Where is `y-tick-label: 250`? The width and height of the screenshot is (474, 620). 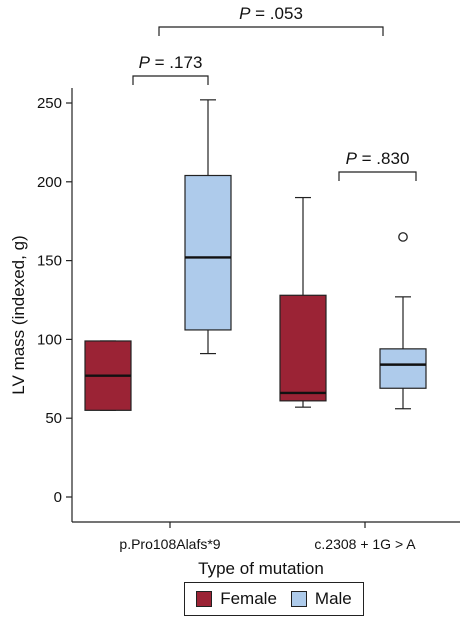
y-tick-label: 250 is located at coordinates (49, 103).